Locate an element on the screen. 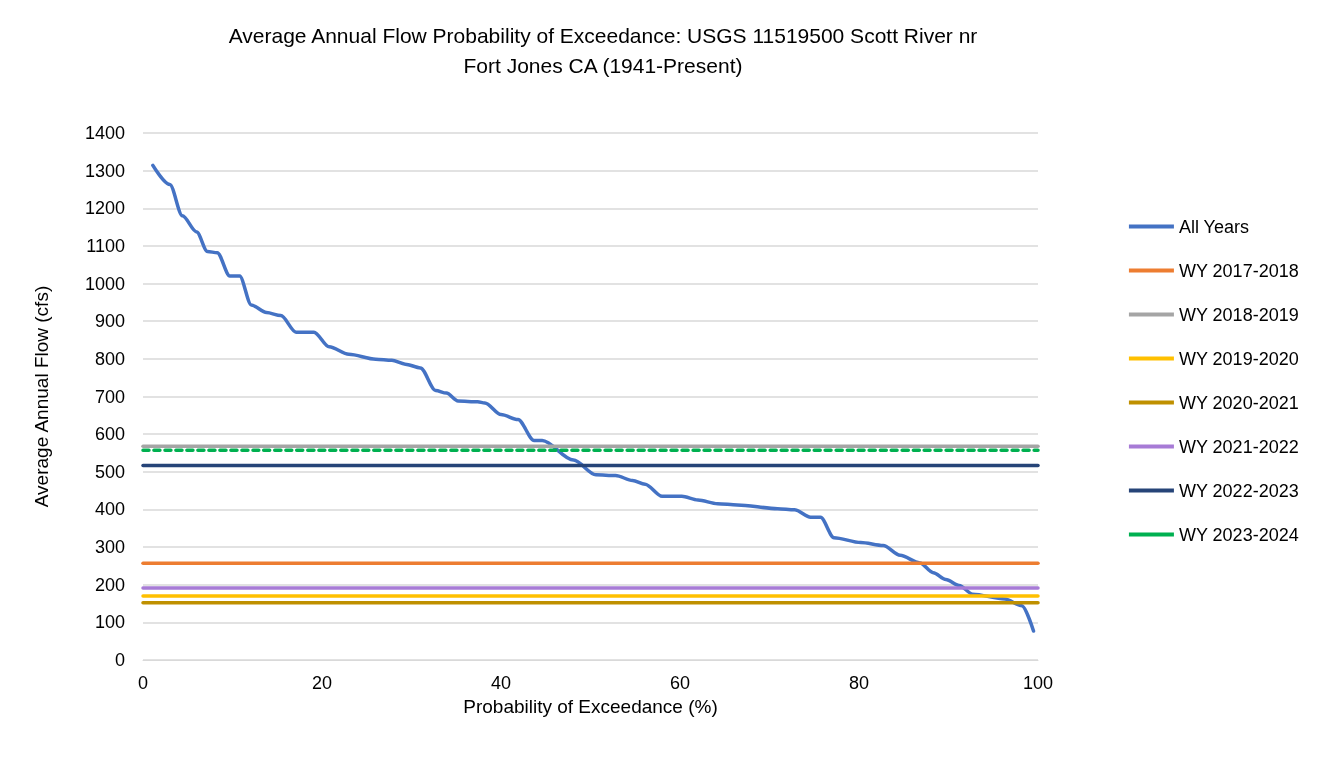 The height and width of the screenshot is (761, 1332). legend-label: WY 2020-2021 is located at coordinates (1238, 402).